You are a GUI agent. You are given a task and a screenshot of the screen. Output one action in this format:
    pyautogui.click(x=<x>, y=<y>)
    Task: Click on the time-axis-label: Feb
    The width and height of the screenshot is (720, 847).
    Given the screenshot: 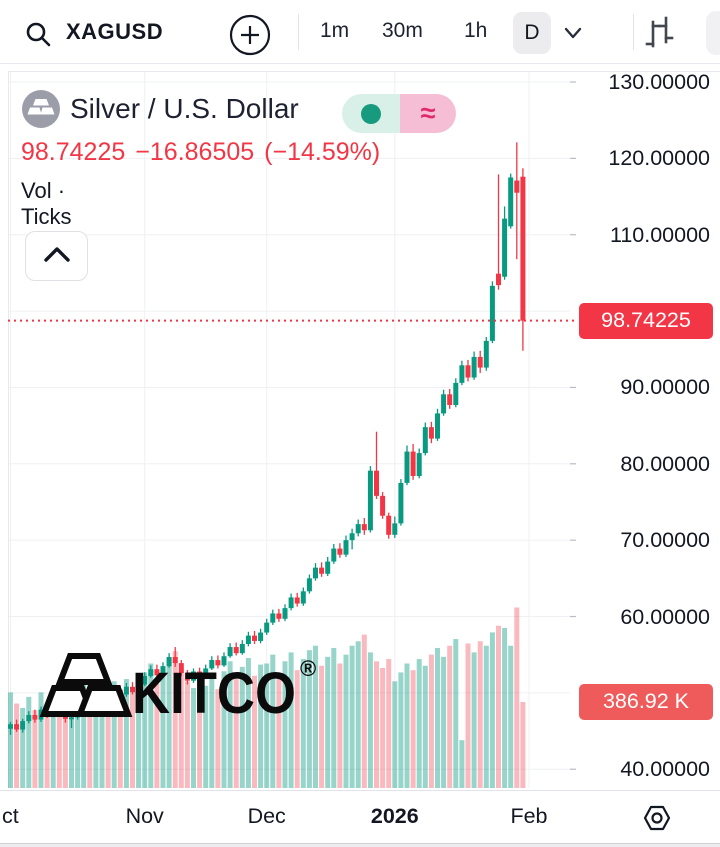 What is the action you would take?
    pyautogui.click(x=529, y=816)
    